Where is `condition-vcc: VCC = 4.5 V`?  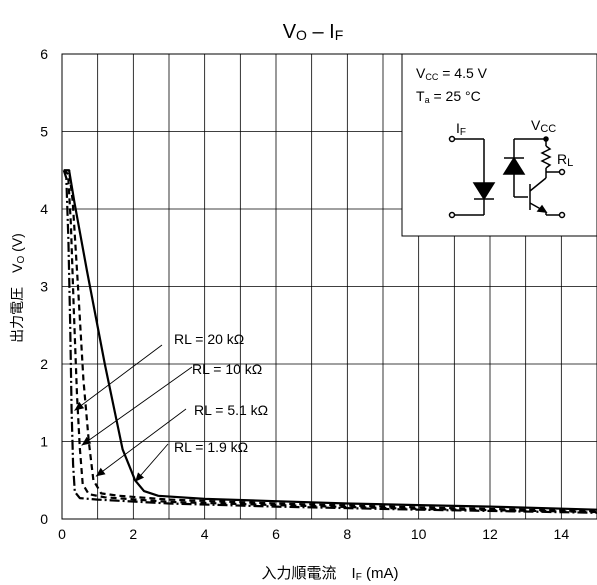 condition-vcc: VCC = 4.5 V is located at coordinates (452, 73).